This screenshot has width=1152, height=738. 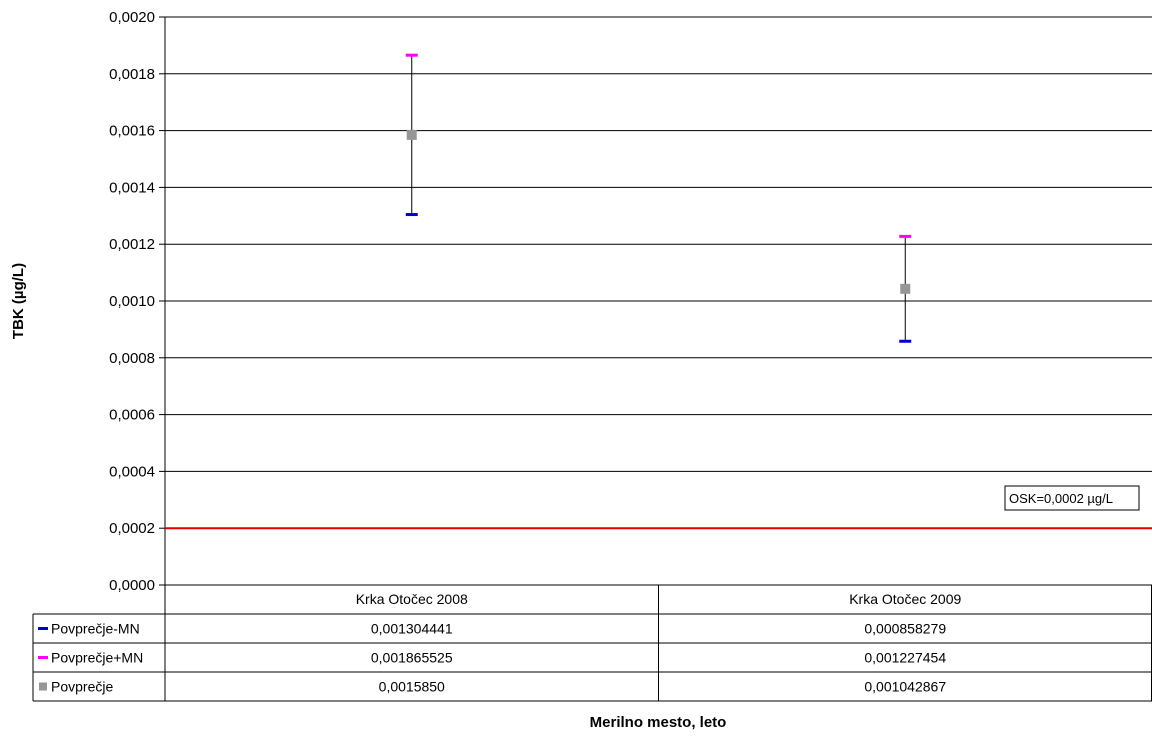 I want to click on x-axis-title: Merilno mesto, leto, so click(x=658, y=722).